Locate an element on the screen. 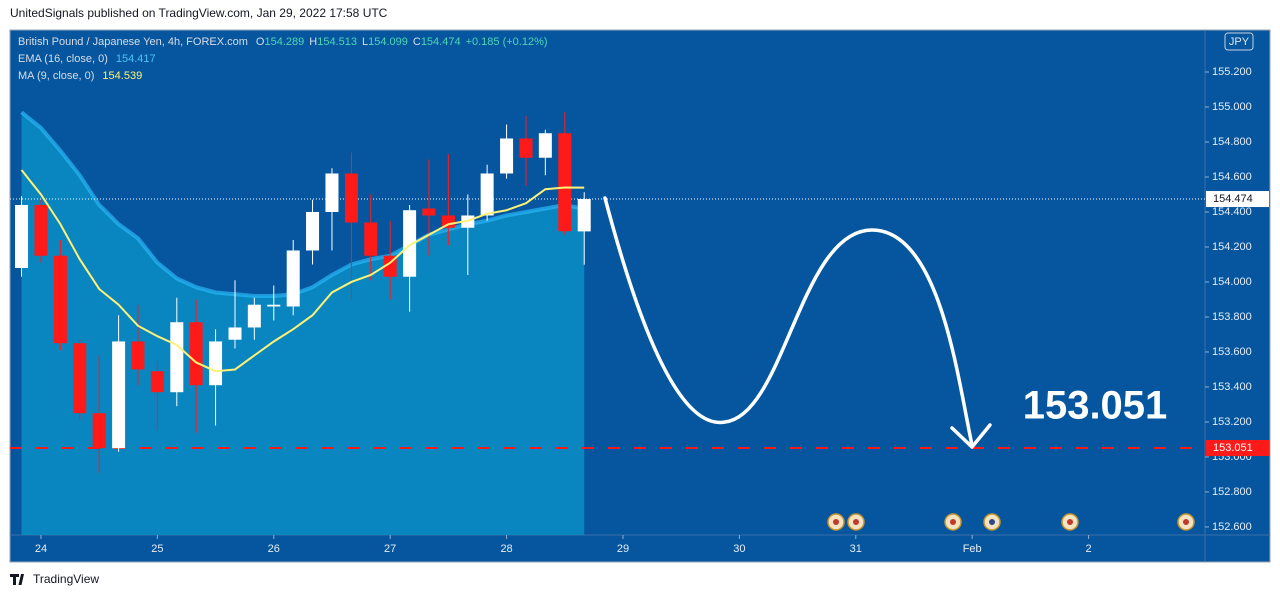 This screenshot has height=598, width=1280. legend-value: 154.417 is located at coordinates (136, 59).